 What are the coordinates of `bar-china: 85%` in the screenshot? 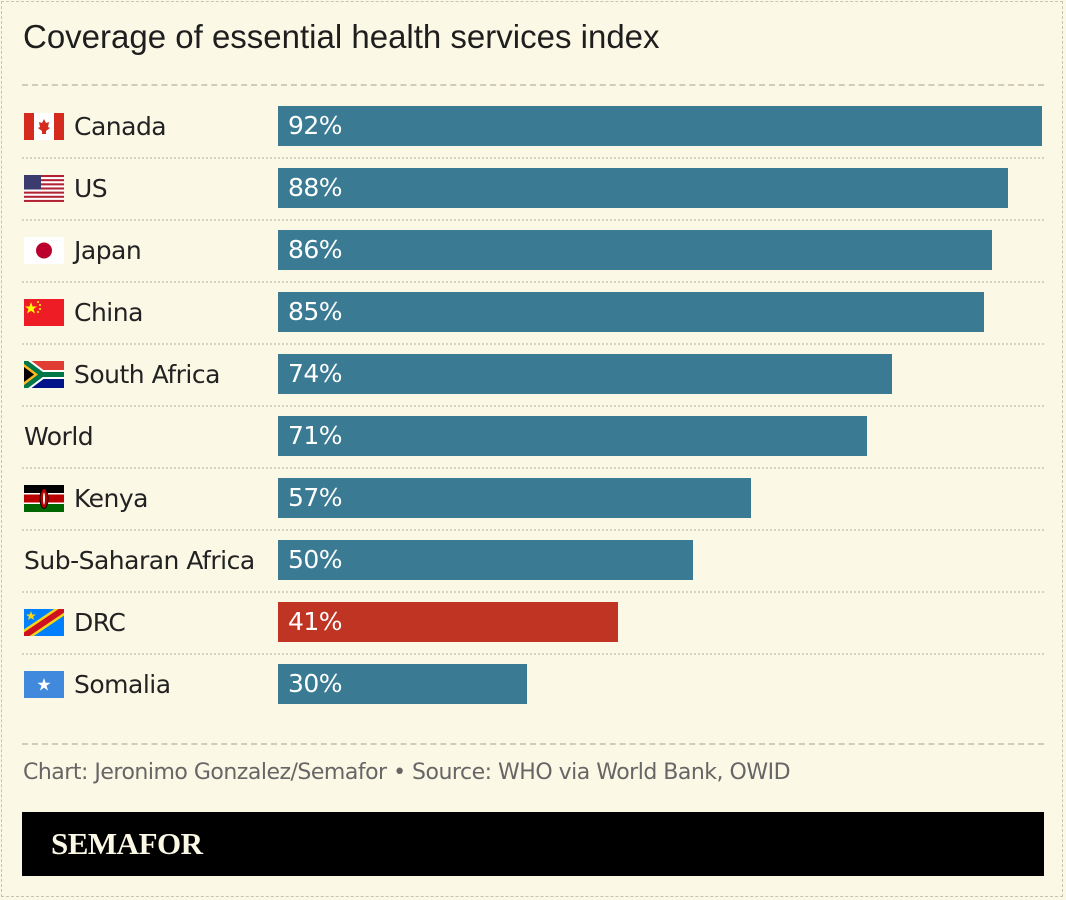 It's located at (631, 312).